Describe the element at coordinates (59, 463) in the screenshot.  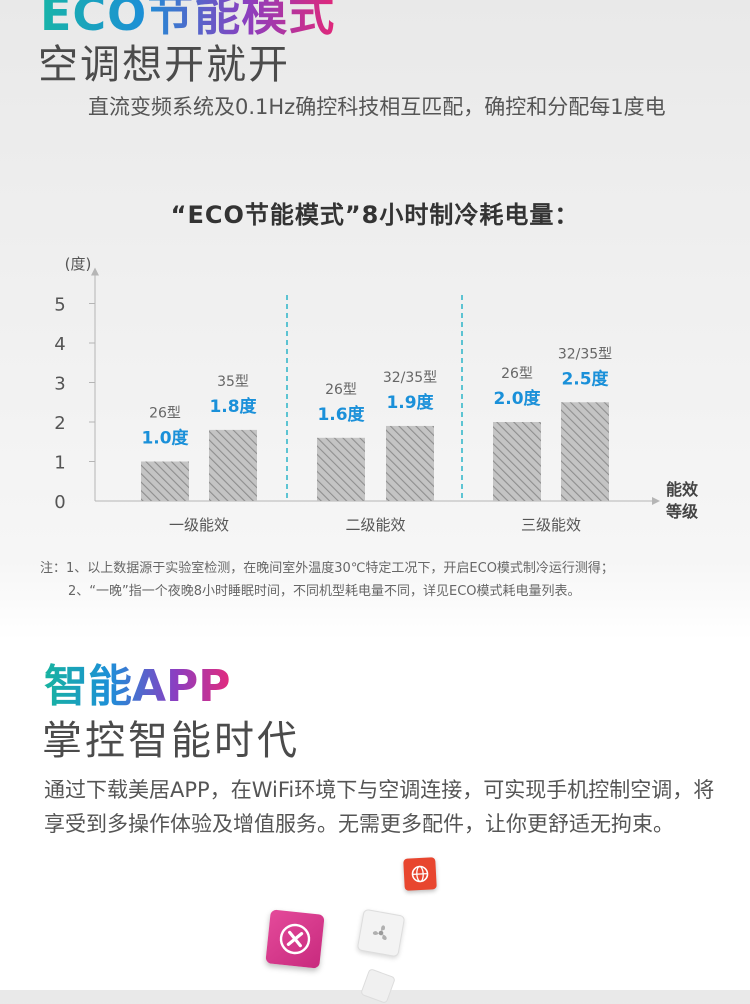
I see `y-tick-label: 1` at that location.